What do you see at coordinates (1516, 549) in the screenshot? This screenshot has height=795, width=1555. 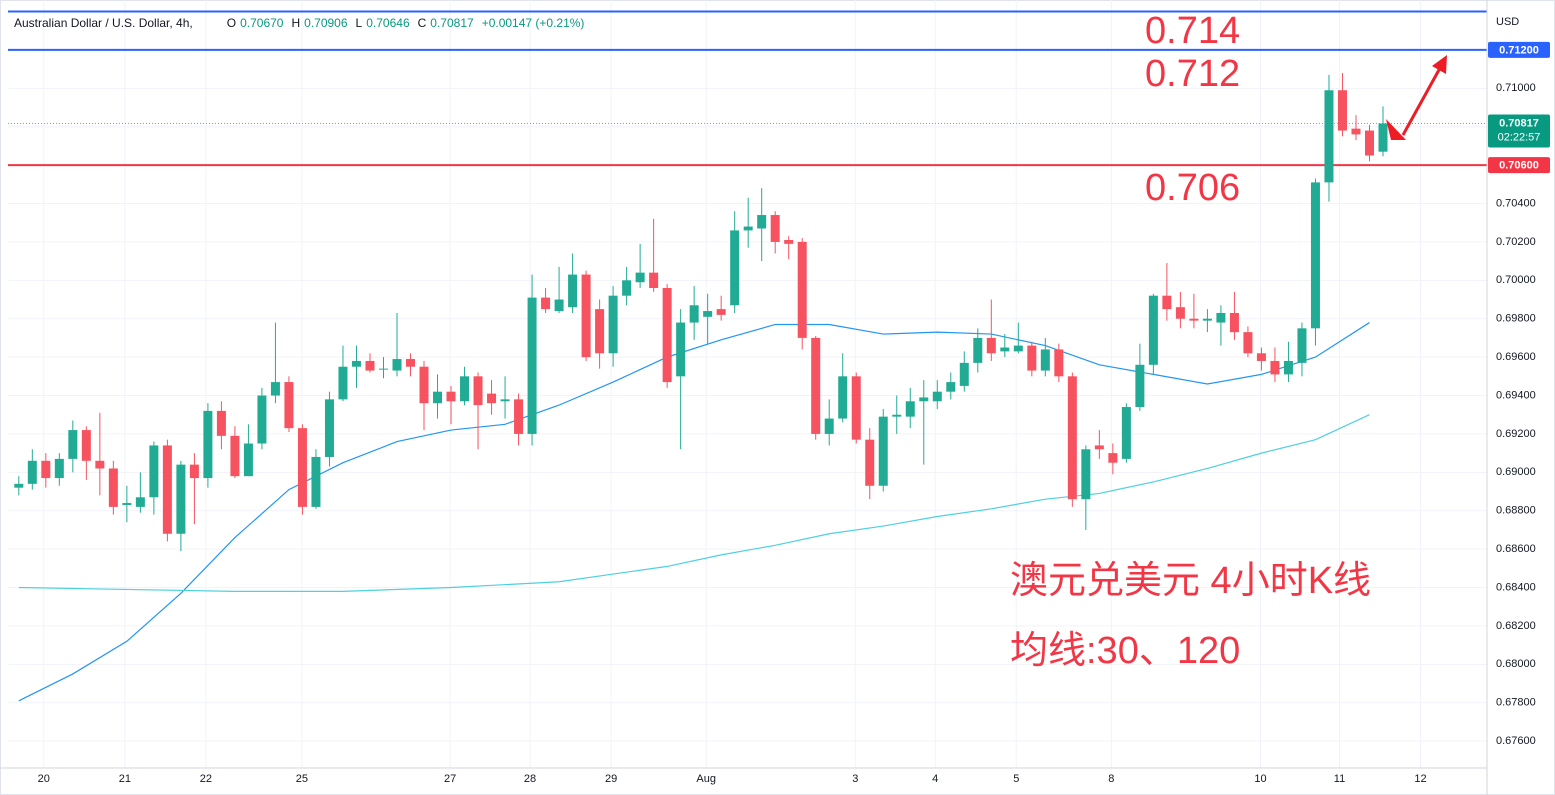 I see `y-tick-label: 0.68600` at bounding box center [1516, 549].